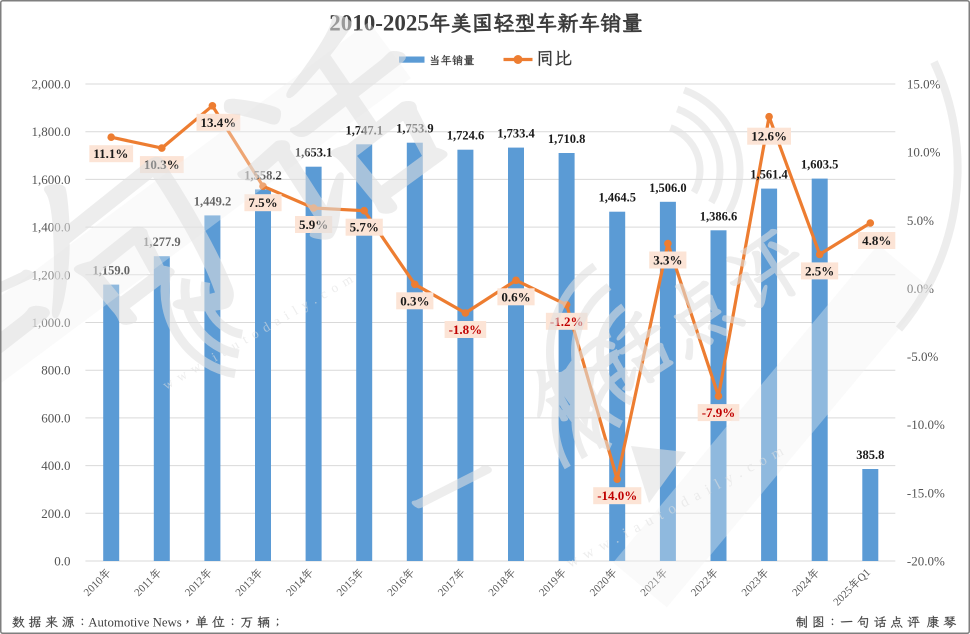 This screenshot has height=634, width=970. What do you see at coordinates (769, 175) in the screenshot?
I see `svg-text: 1,561.4` at bounding box center [769, 175].